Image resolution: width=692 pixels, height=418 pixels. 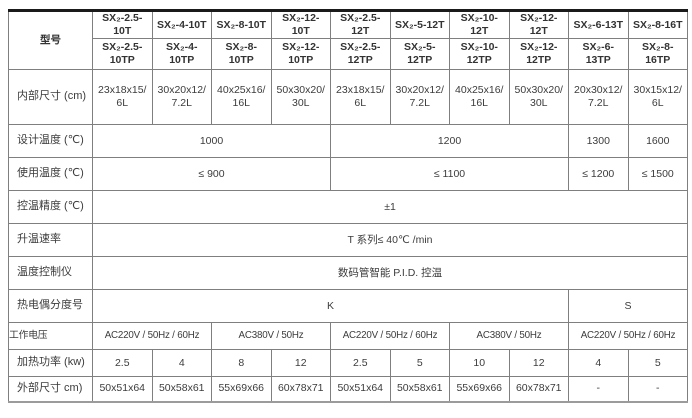 I want to click on row-label-thermocouple: 热电偶分度号, so click(x=50, y=306).